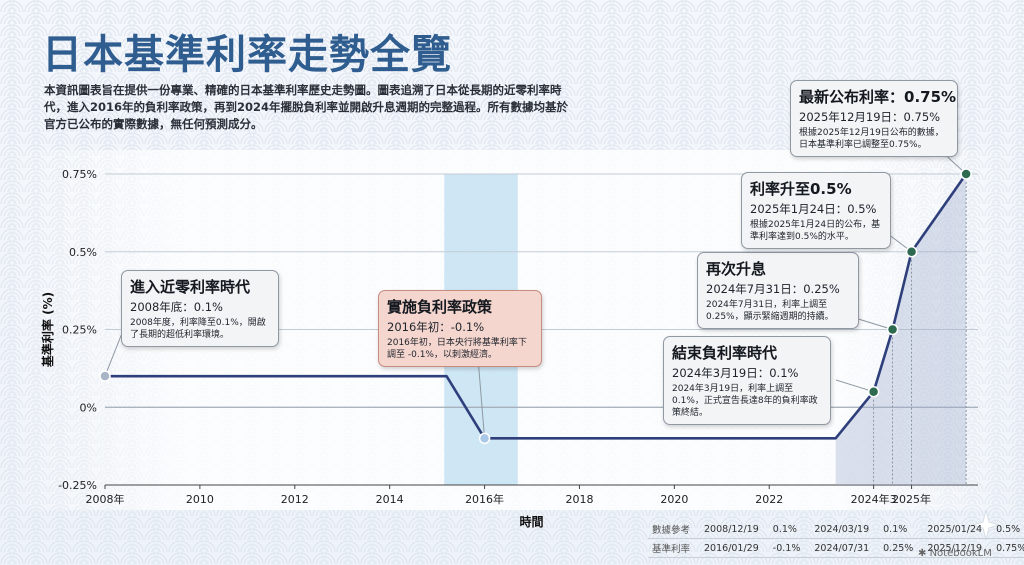  I want to click on table-cell: 0.75%, so click(1006, 548).